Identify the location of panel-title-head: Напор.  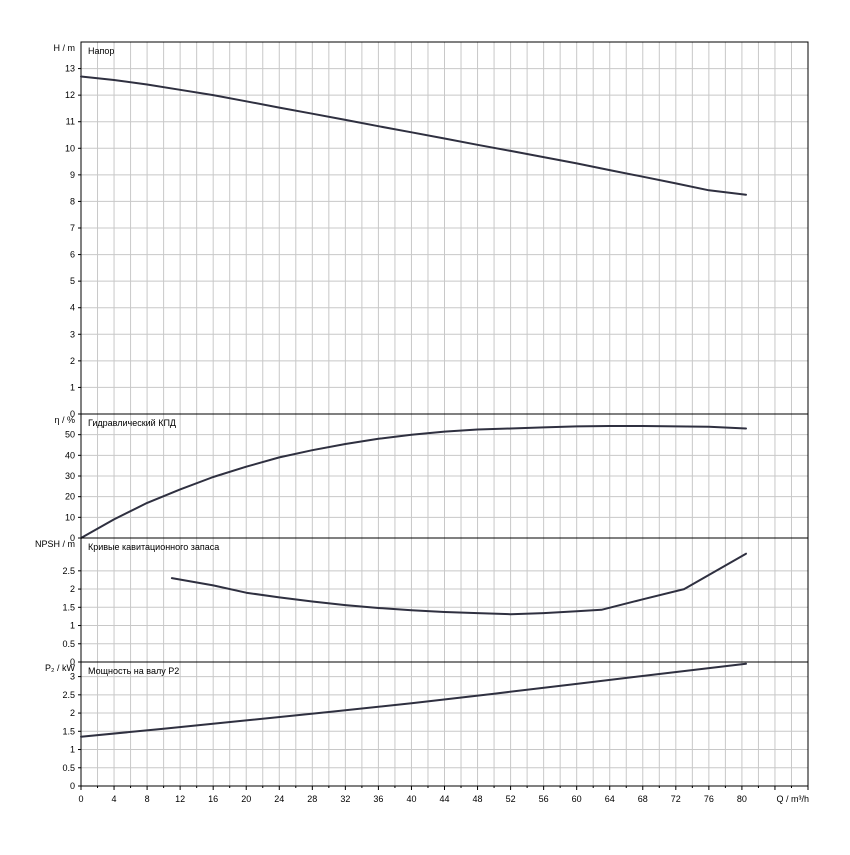
(101, 51).